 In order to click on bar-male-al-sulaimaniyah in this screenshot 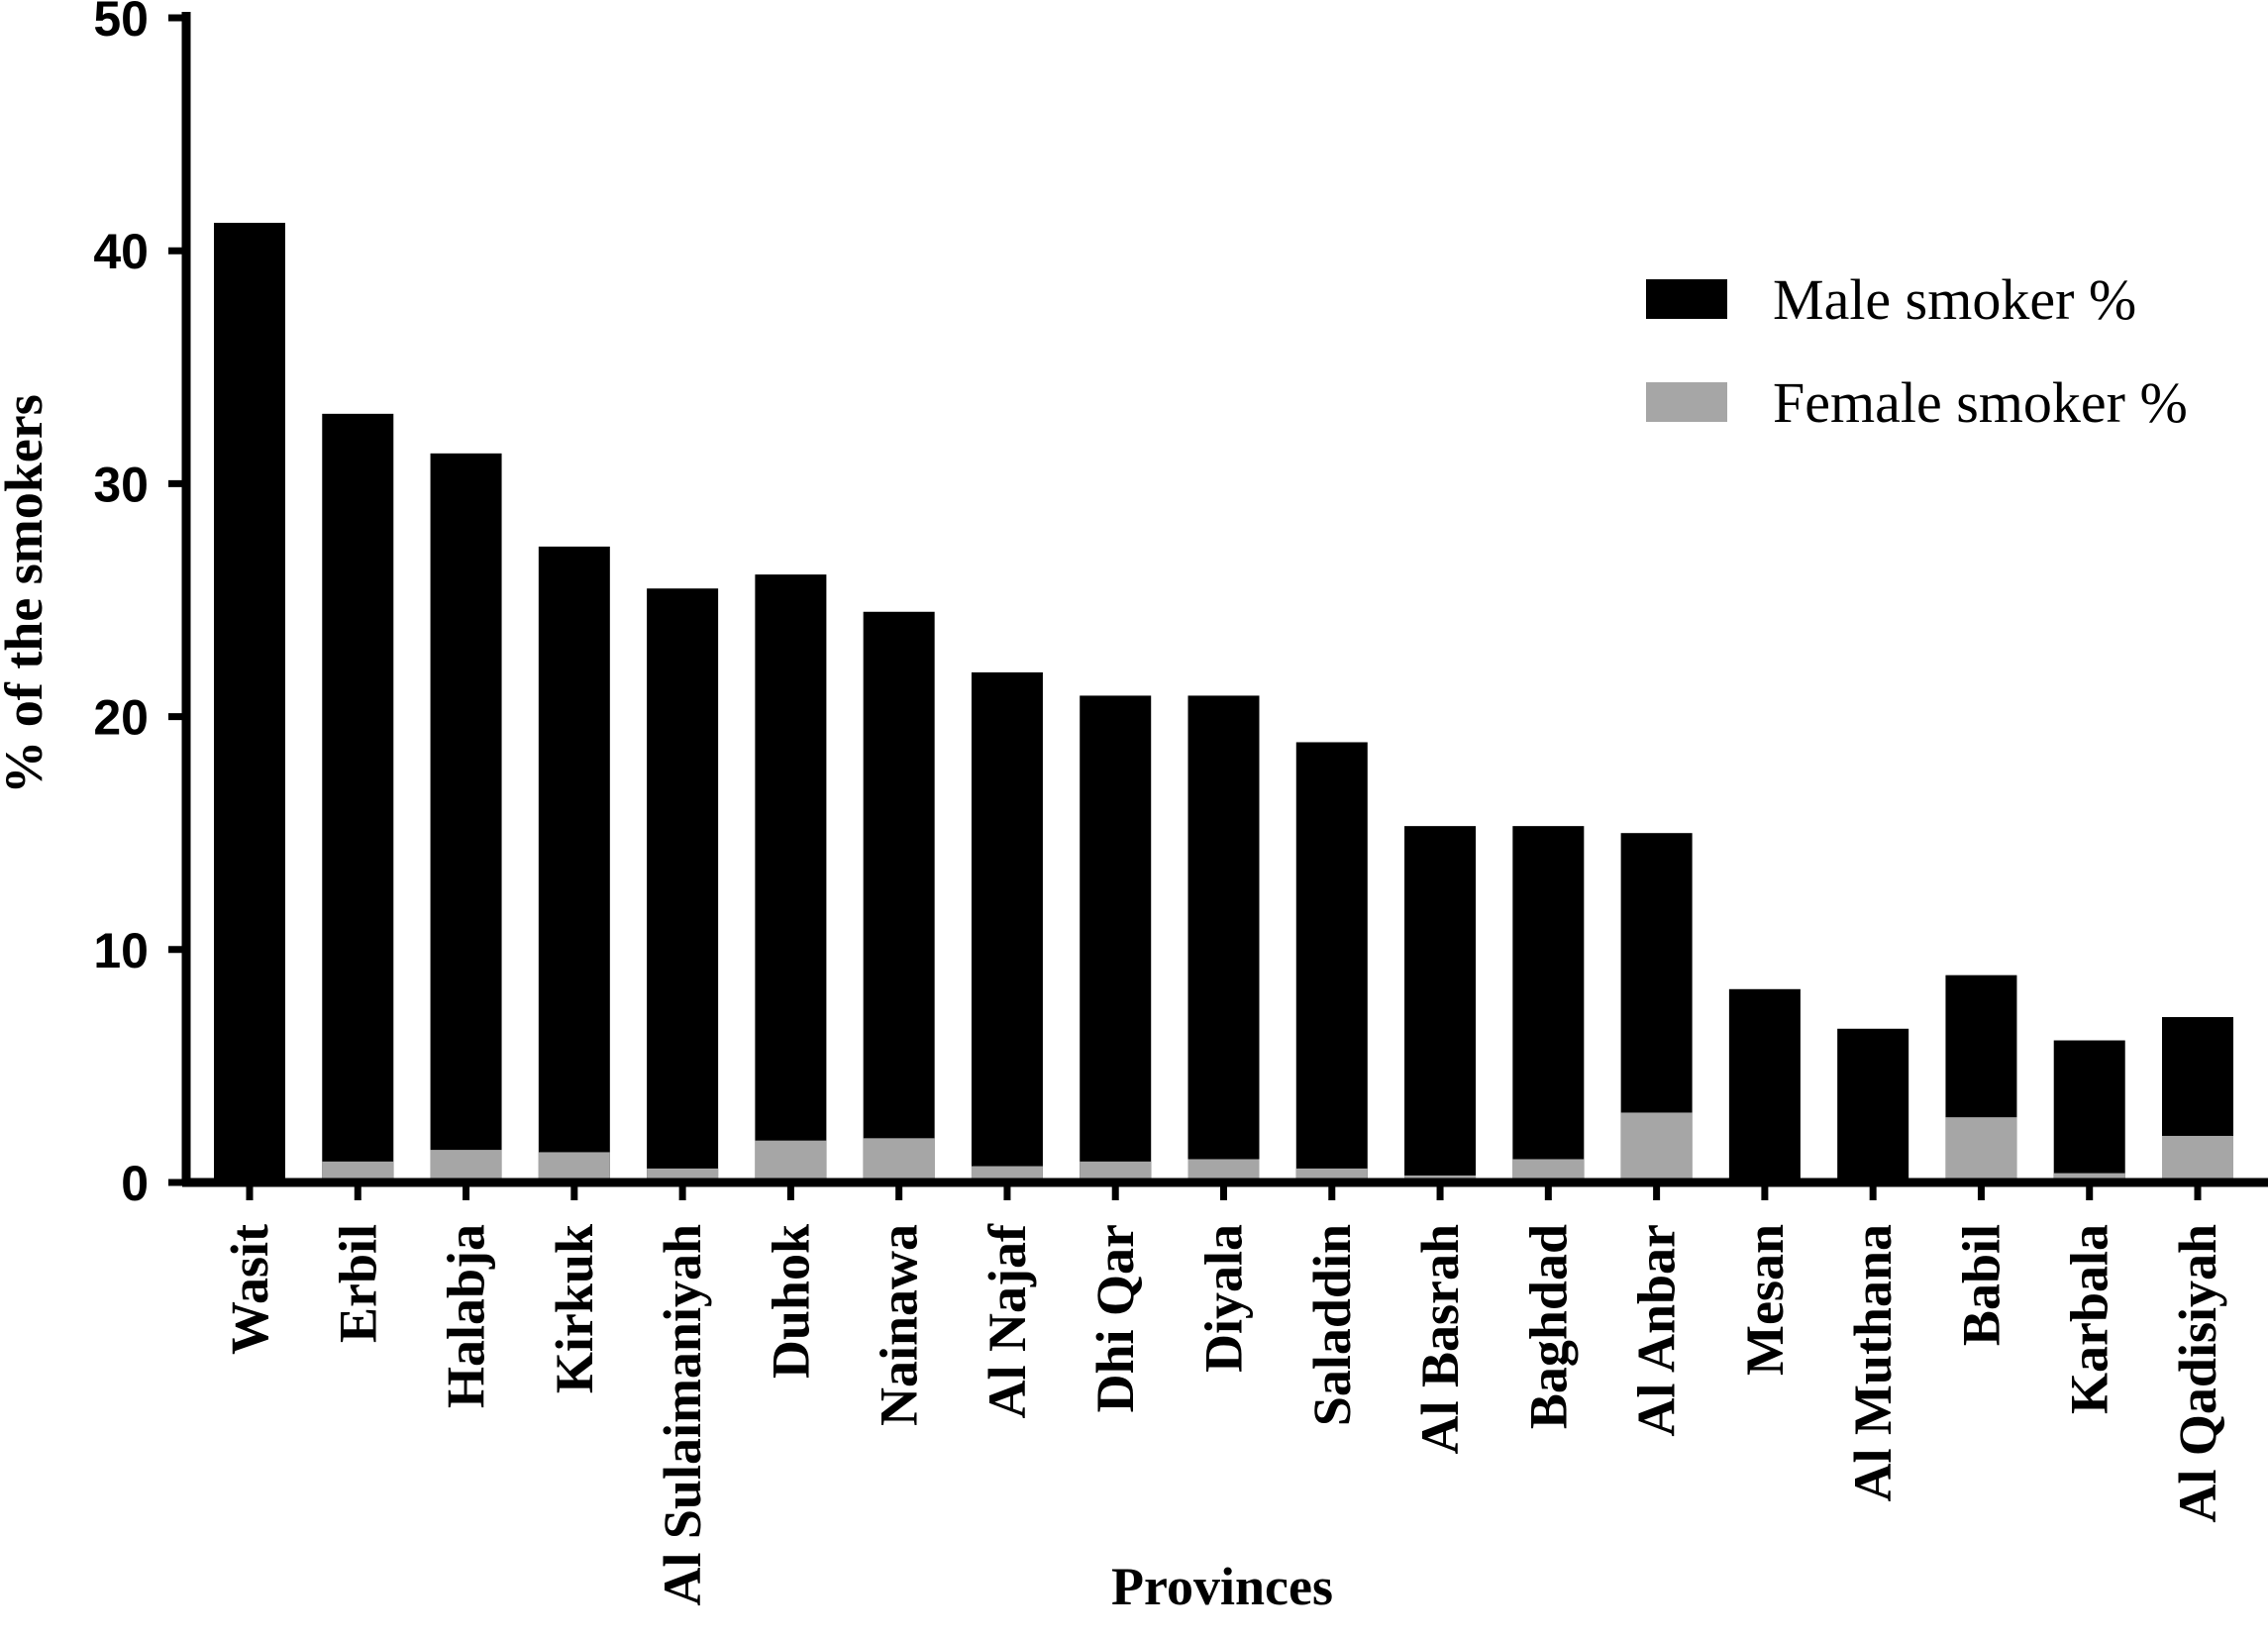, I will do `click(683, 885)`.